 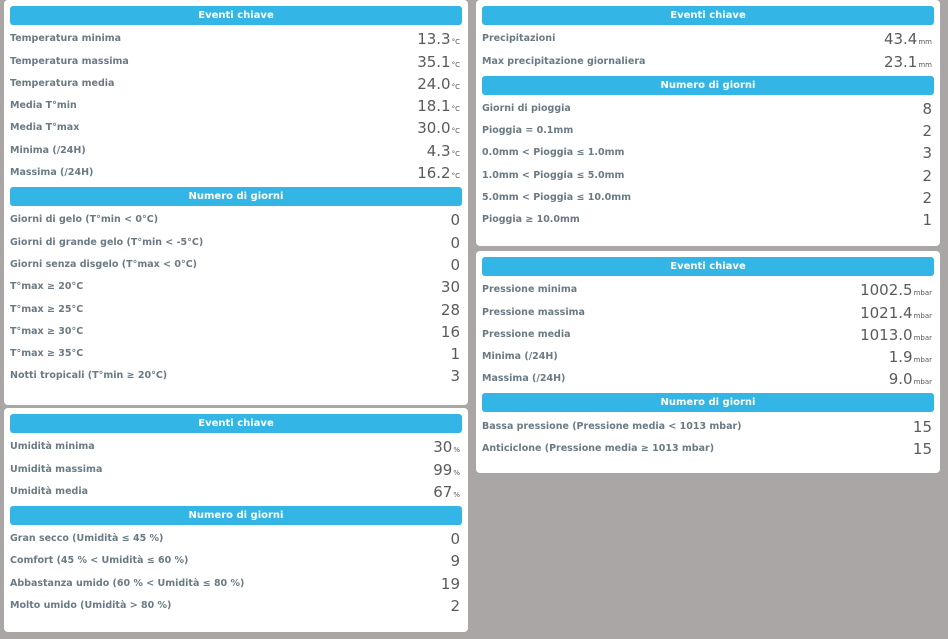 What do you see at coordinates (236, 172) in the screenshot?
I see `temperature-event-row: Massima (/24H) 16.2°C` at bounding box center [236, 172].